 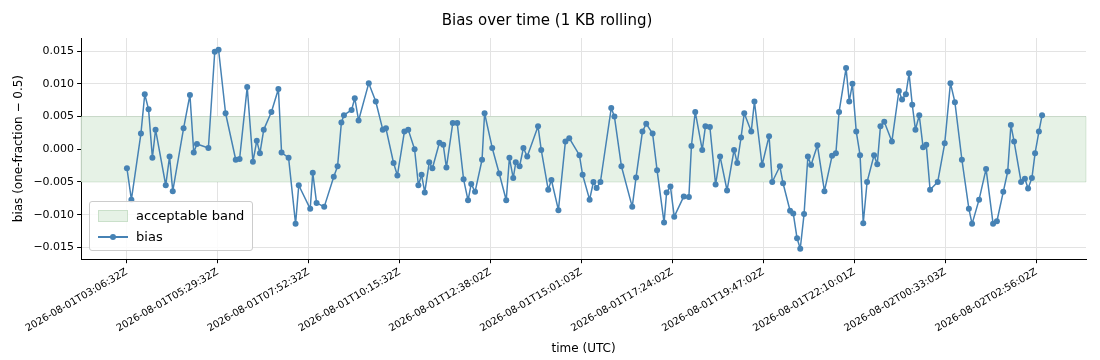 I want to click on y-tick-label: −0.015, so click(x=54, y=247).